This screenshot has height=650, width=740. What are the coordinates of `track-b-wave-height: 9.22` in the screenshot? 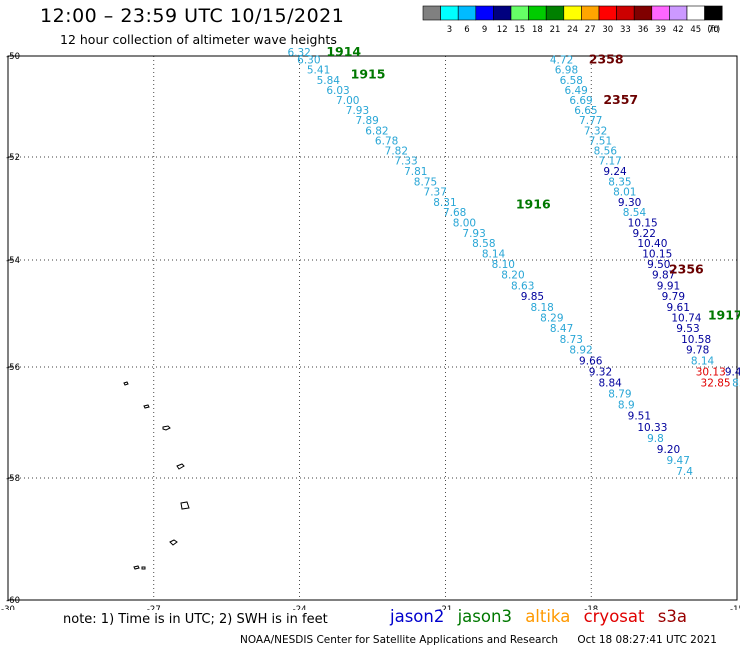 It's located at (644, 234).